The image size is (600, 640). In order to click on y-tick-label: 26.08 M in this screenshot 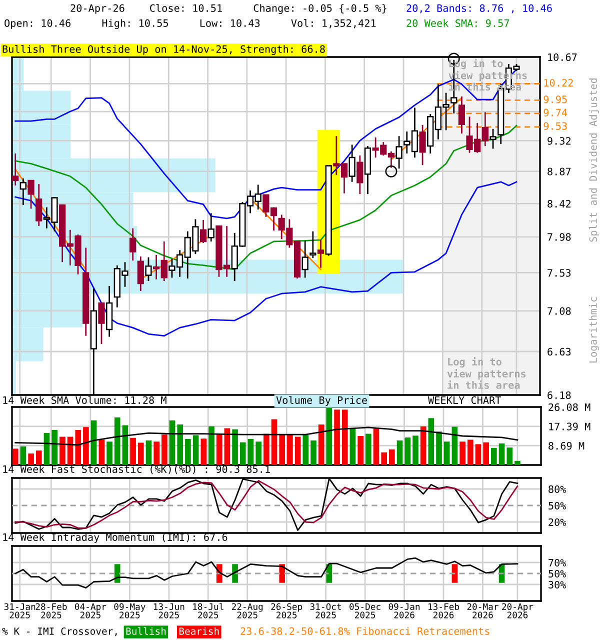, I will do `click(569, 407)`.